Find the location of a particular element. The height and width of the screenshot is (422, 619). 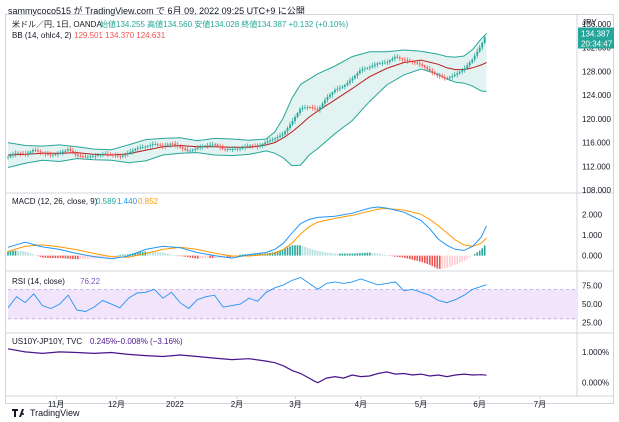

spread-legend-change: −0.008% (−3.16%) is located at coordinates (149, 341).